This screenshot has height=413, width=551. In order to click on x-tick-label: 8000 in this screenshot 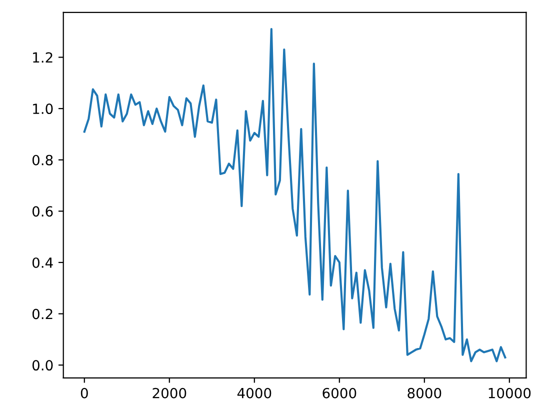, I will do `click(425, 393)`.